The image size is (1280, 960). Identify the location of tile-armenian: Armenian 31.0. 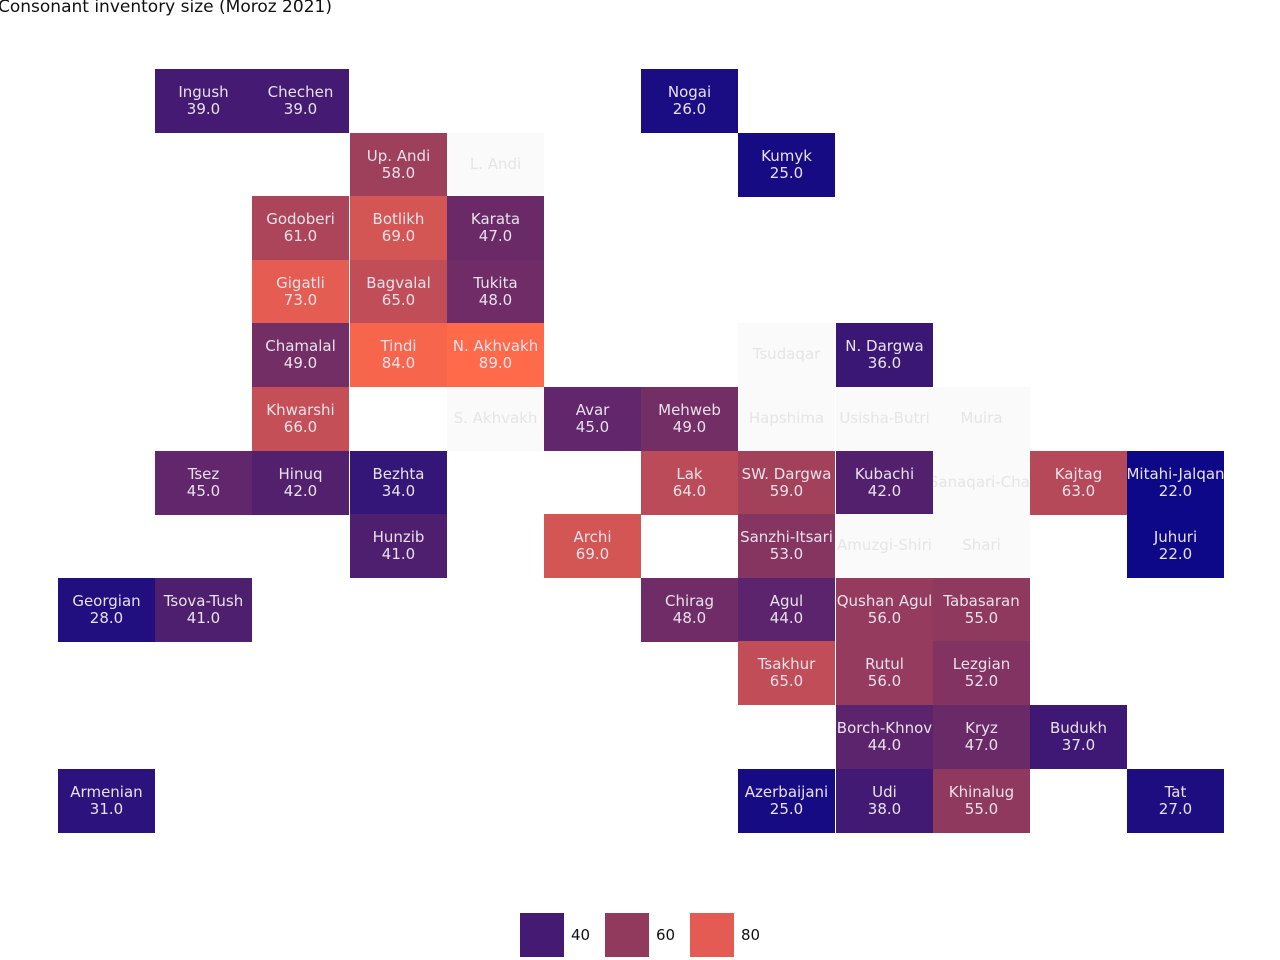
(106, 801).